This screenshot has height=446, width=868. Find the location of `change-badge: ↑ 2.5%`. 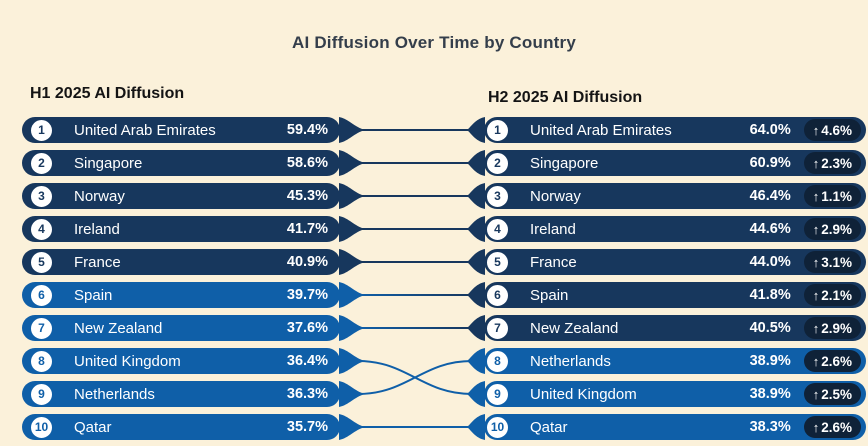

change-badge: ↑ 2.5% is located at coordinates (832, 394).